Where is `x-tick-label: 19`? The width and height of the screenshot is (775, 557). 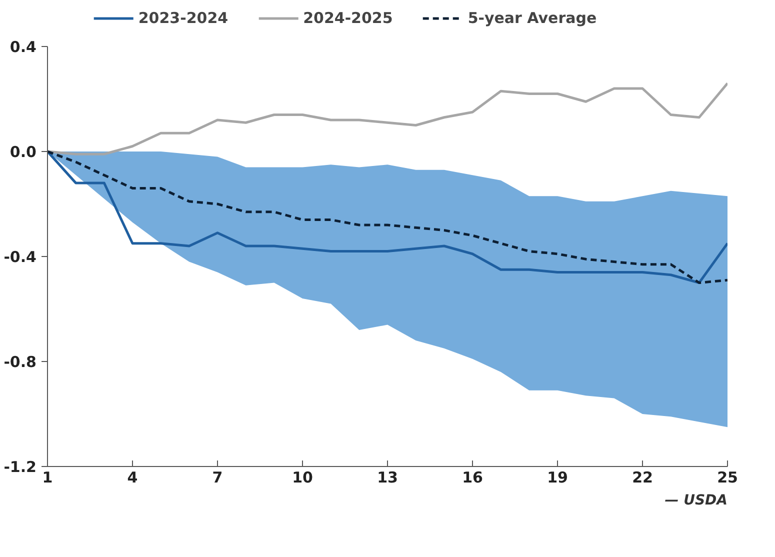
x-tick-label: 19 is located at coordinates (557, 477).